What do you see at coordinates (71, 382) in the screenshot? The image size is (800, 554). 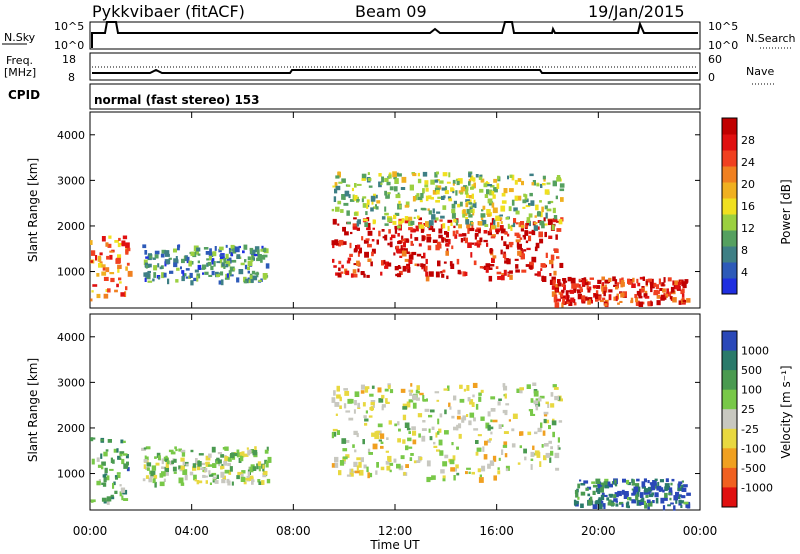 I see `velocity-ytick-label: 3000` at bounding box center [71, 382].